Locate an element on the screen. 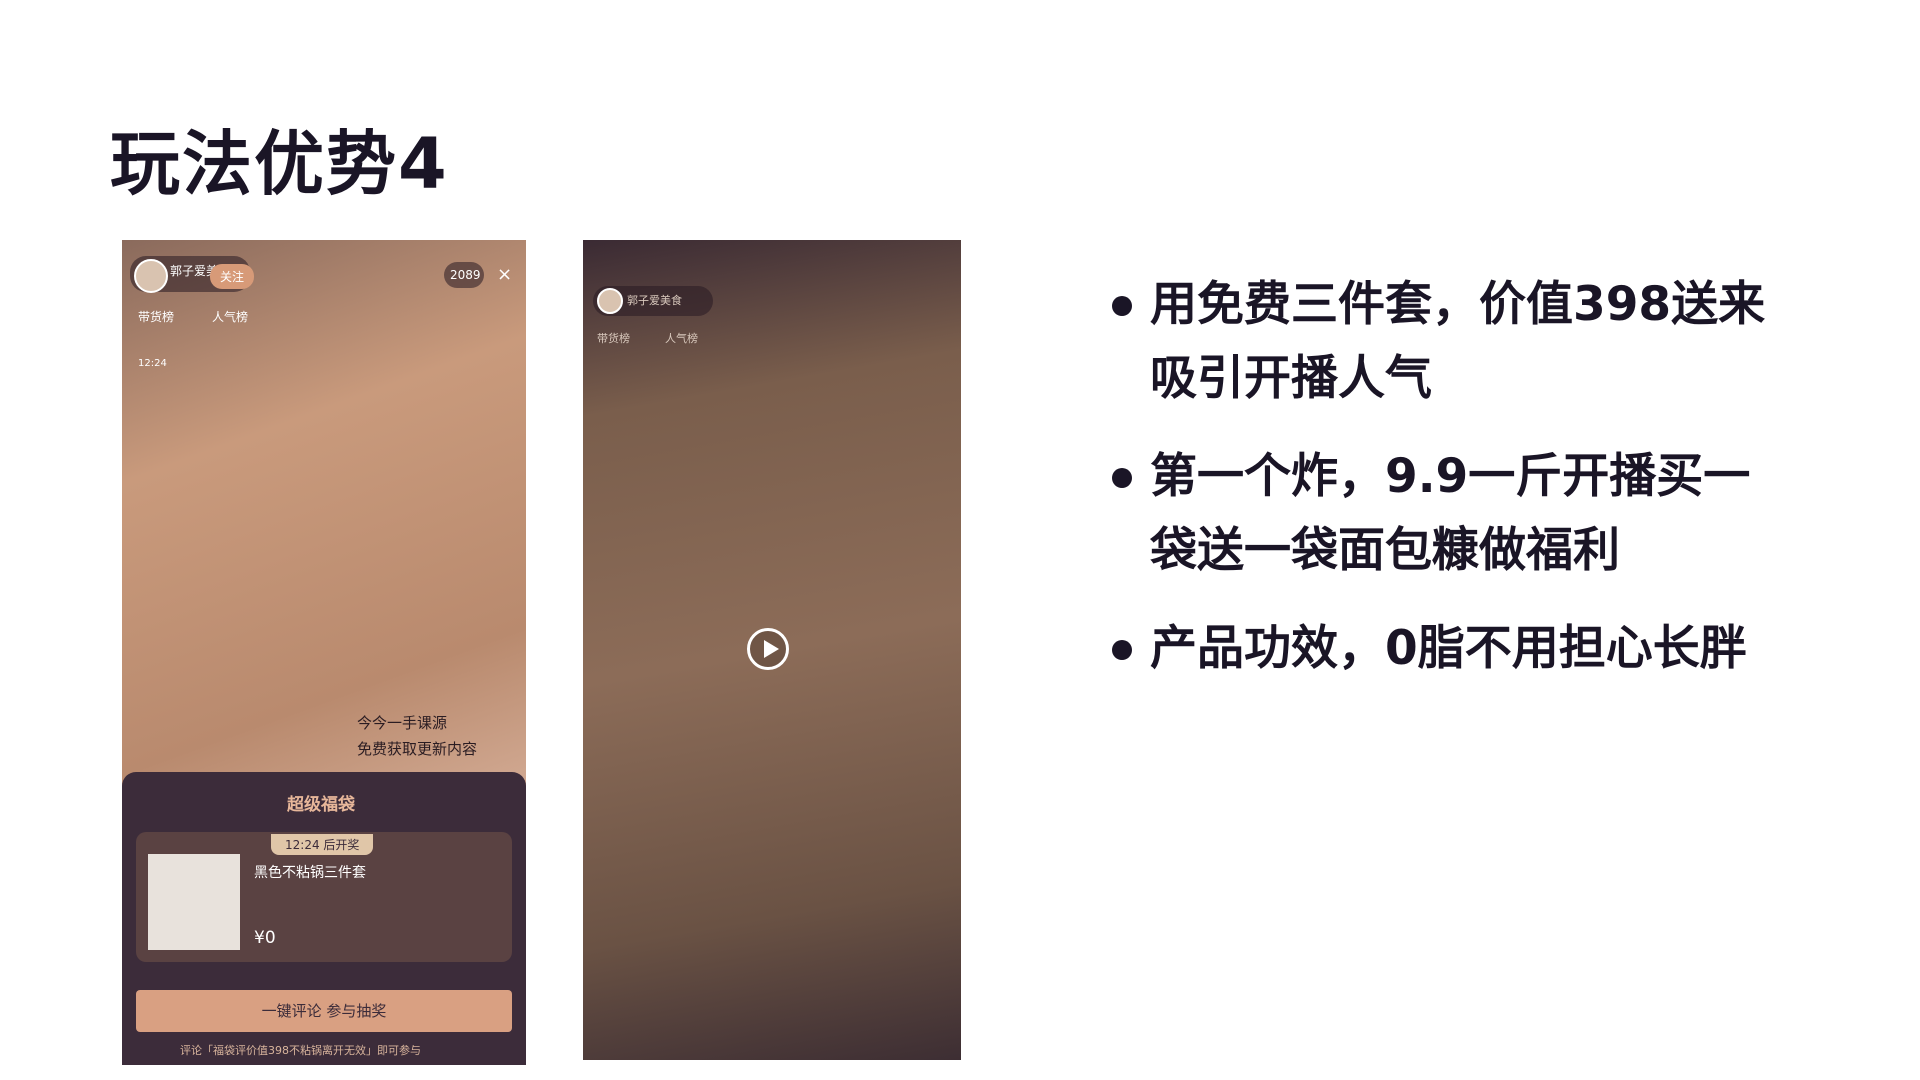  streamer-name: 郭子爱美食 is located at coordinates (654, 300).